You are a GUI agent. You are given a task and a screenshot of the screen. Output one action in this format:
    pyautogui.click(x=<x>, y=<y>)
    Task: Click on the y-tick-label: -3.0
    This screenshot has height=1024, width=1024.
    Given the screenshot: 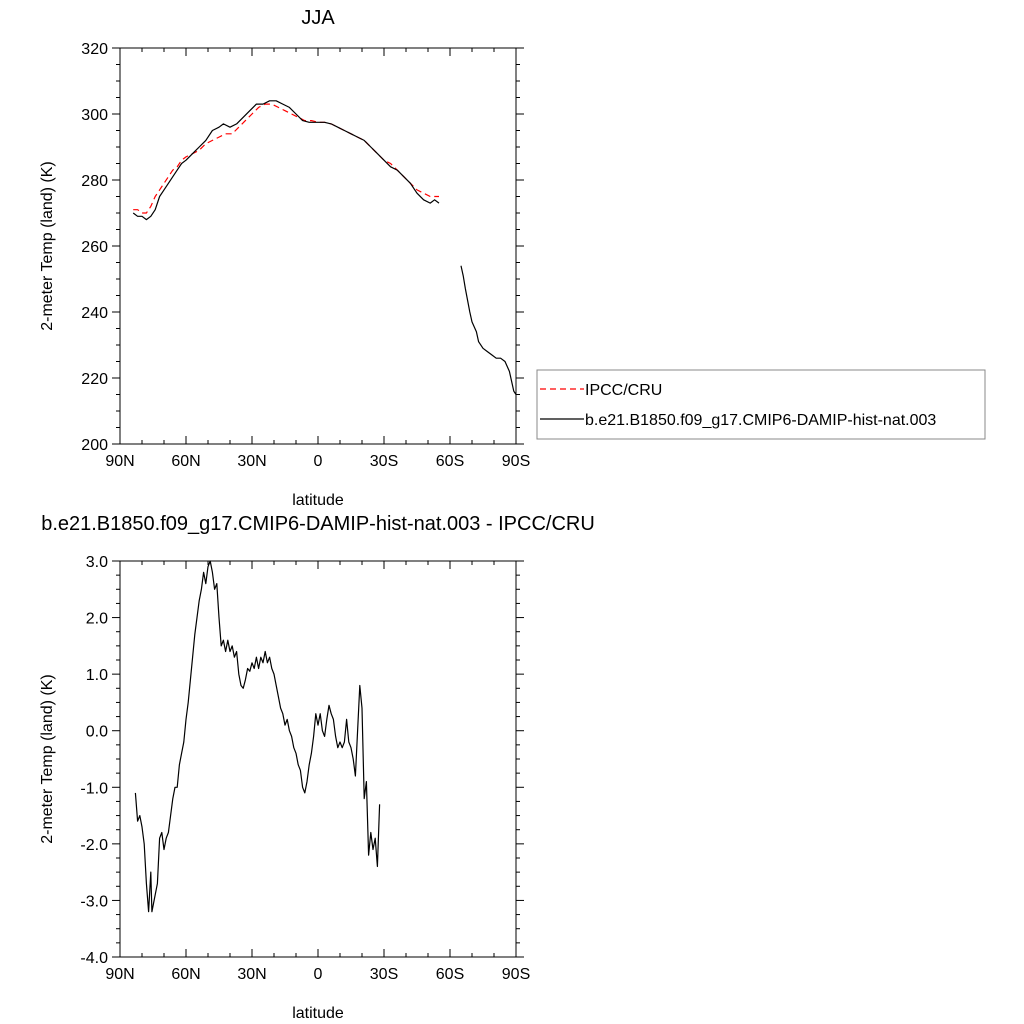 What is the action you would take?
    pyautogui.click(x=94, y=901)
    